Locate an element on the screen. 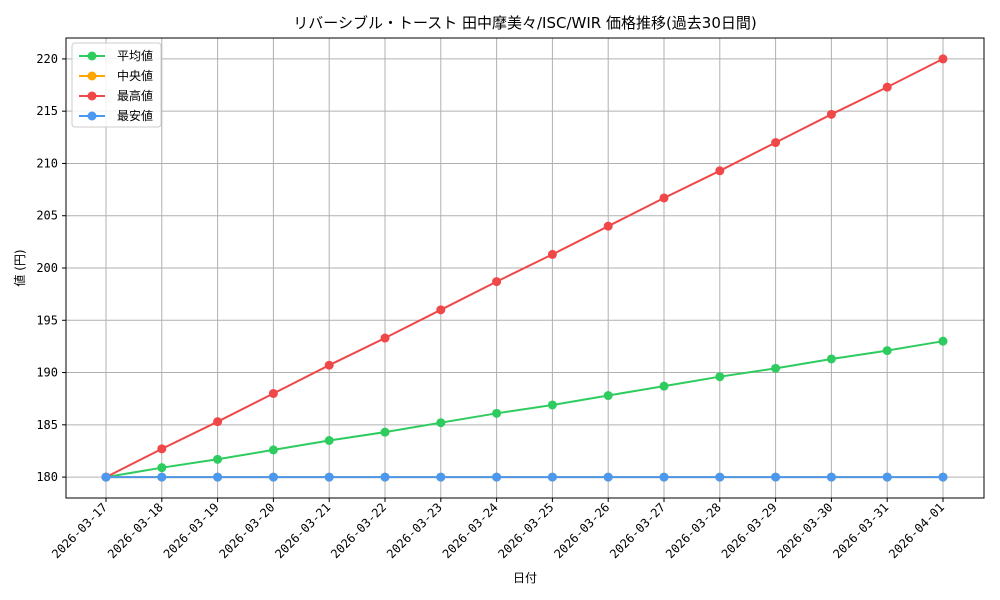 Image resolution: width=1000 pixels, height=600 pixels. x-tick-label: 2026-03-31 is located at coordinates (860, 530).